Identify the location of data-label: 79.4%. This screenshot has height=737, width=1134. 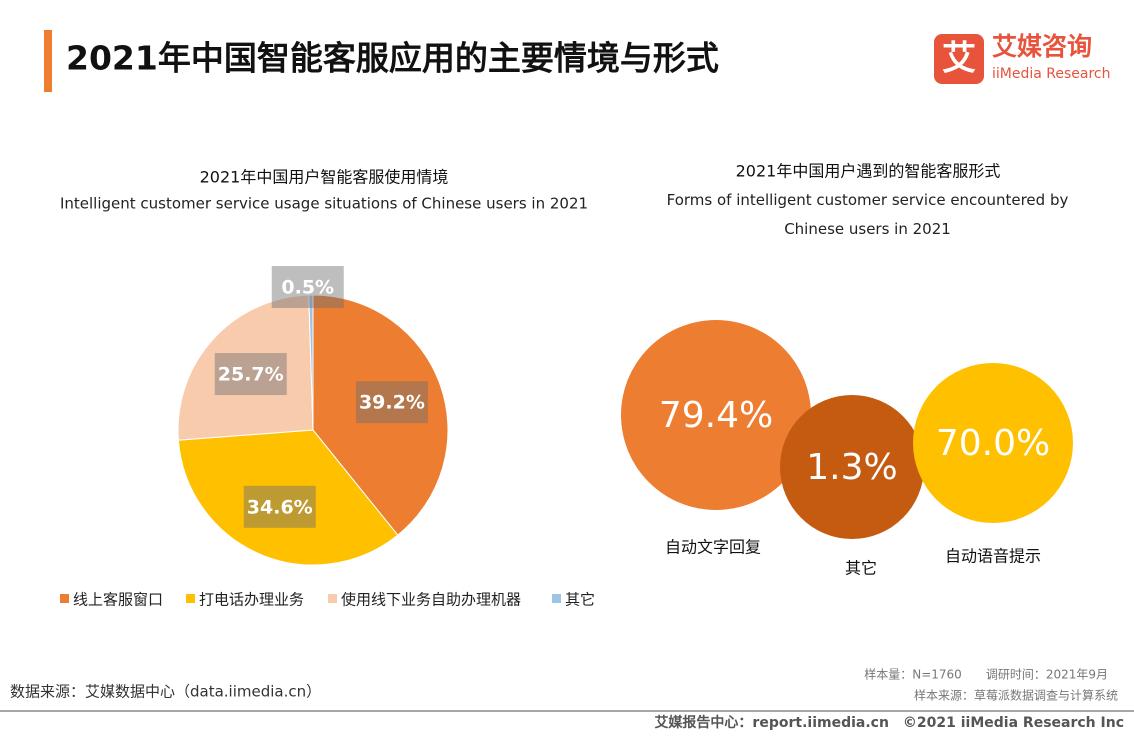
(716, 415).